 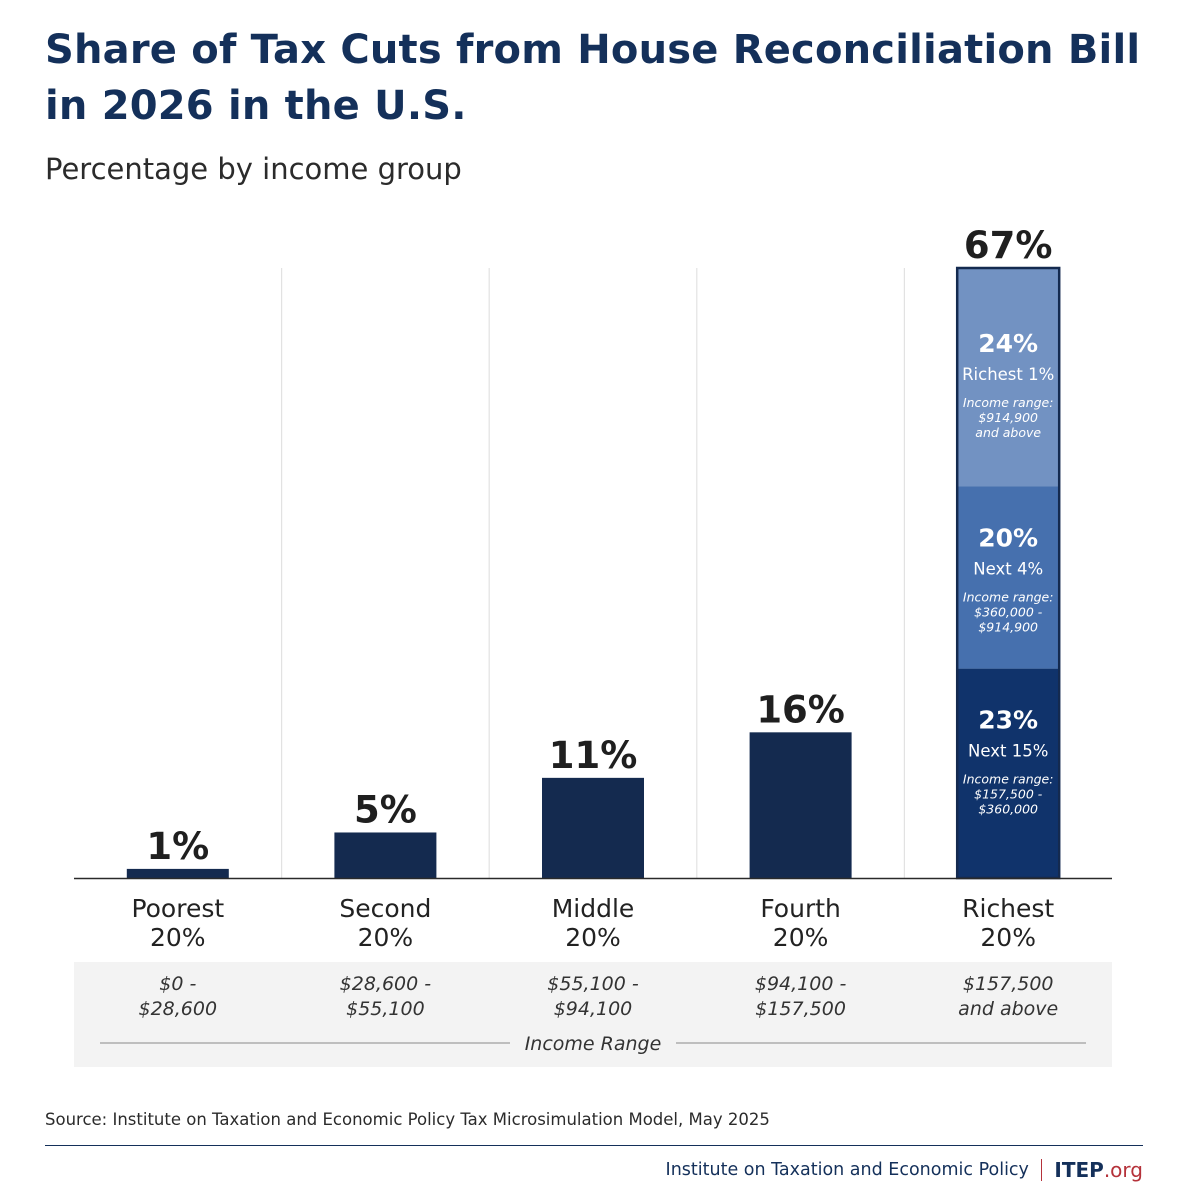 What do you see at coordinates (1008, 538) in the screenshot?
I see `segment-percent-label: 20%` at bounding box center [1008, 538].